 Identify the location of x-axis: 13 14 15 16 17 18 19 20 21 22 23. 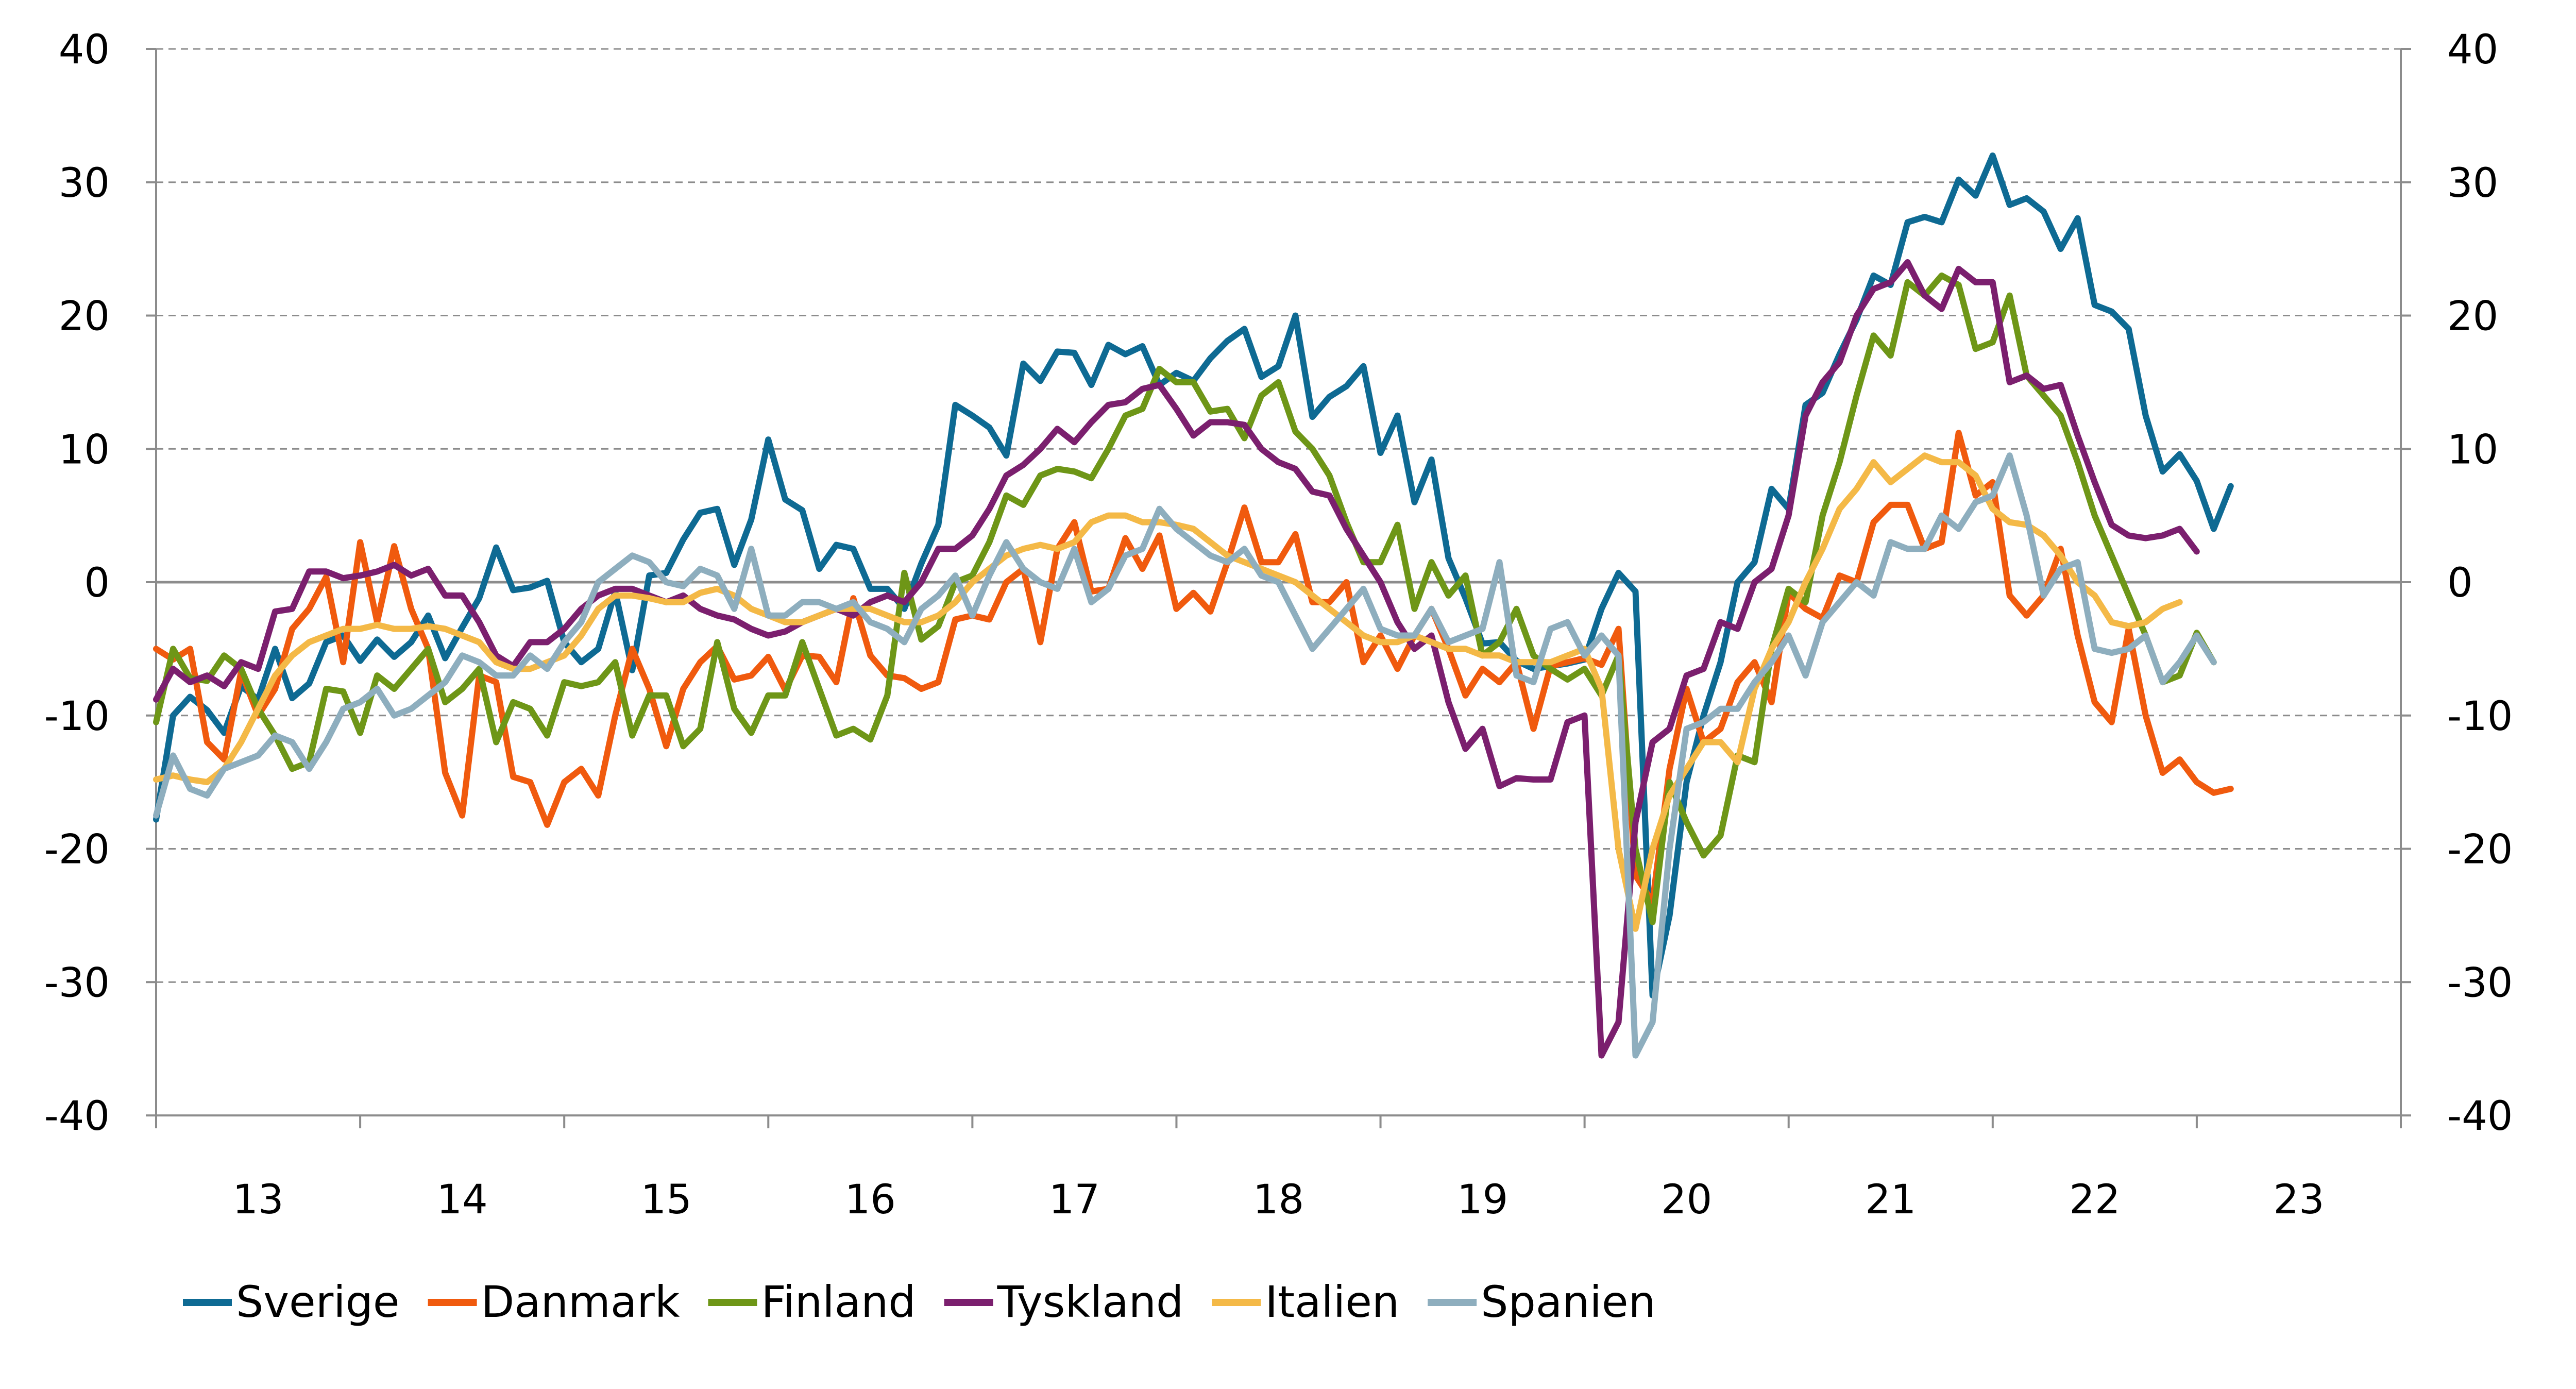
(1278, 1200).